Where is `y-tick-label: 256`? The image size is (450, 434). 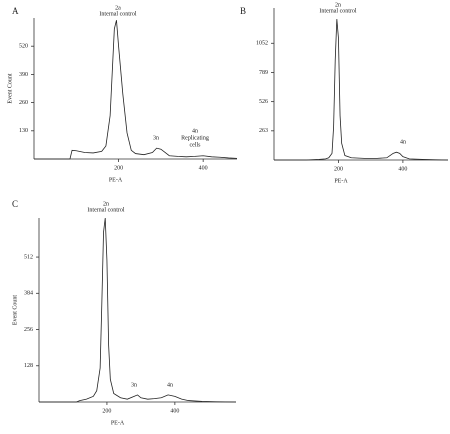 y-tick-label: 256 is located at coordinates (28, 330).